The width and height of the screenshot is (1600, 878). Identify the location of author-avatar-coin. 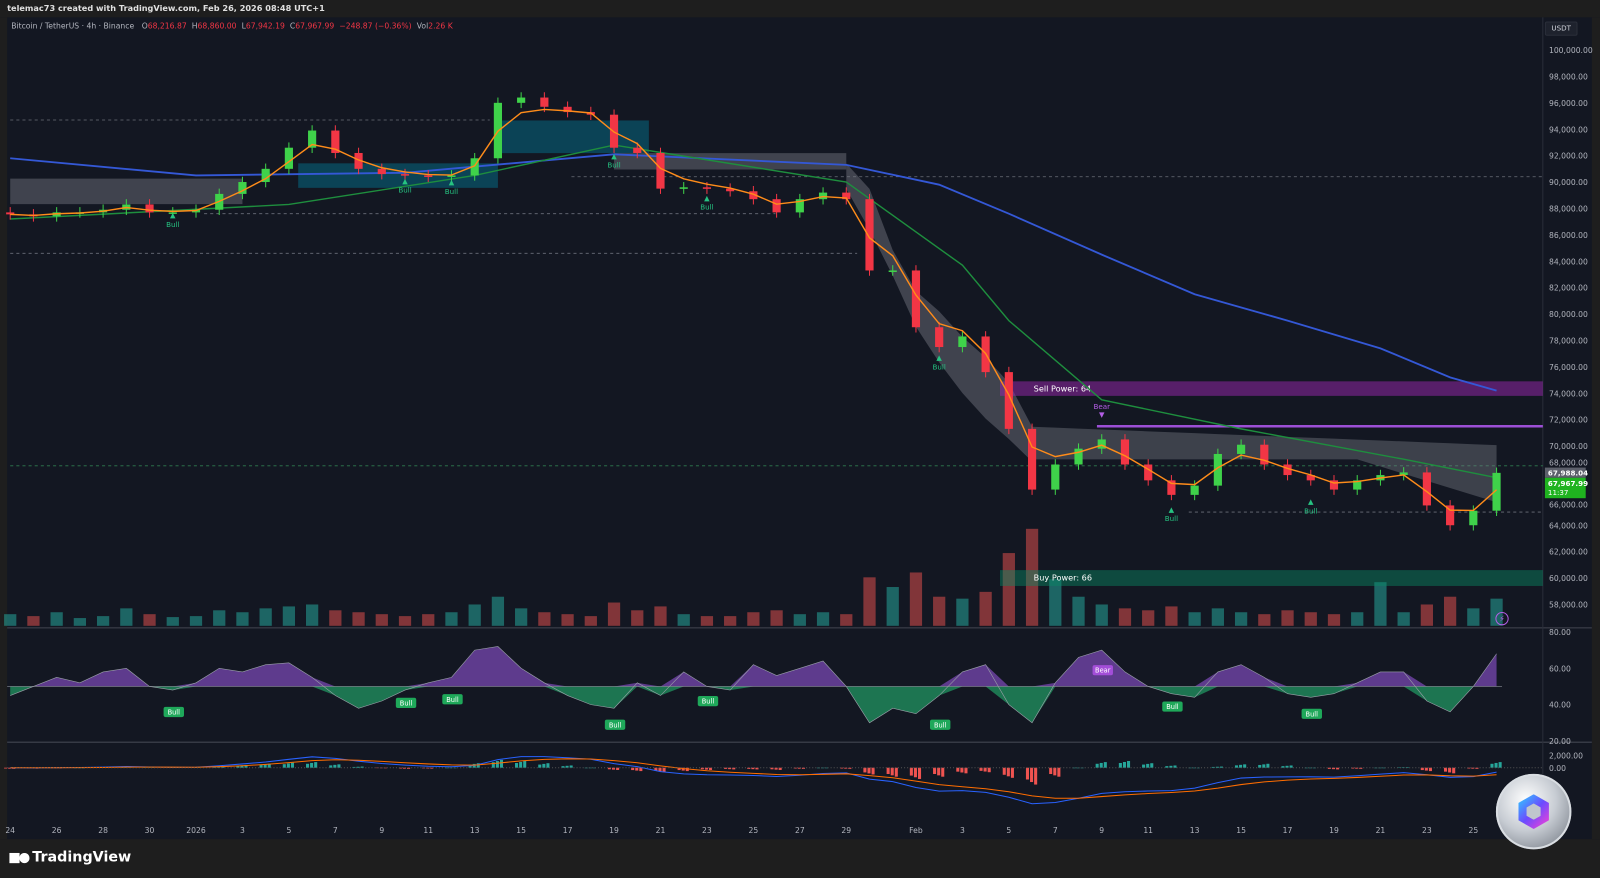
(1533, 811).